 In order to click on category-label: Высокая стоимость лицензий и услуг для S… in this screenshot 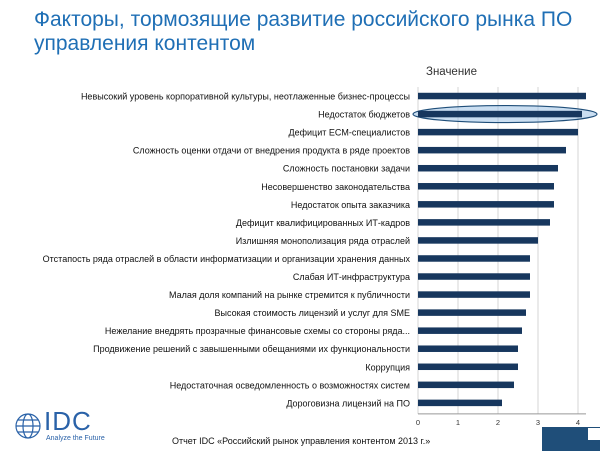, I will do `click(312, 313)`.